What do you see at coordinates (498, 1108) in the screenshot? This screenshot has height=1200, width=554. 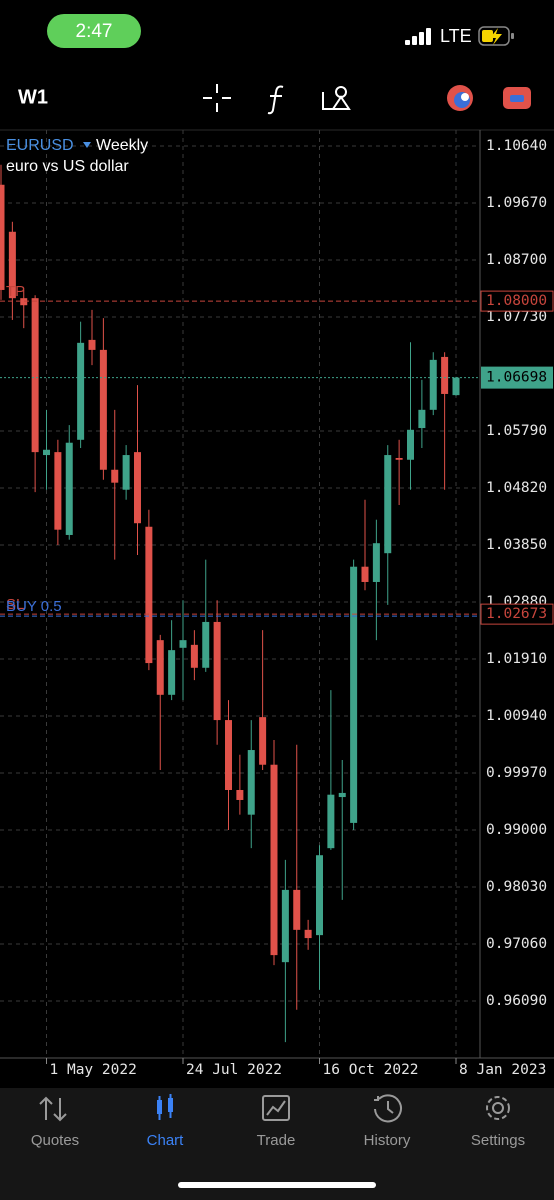 I see `settings-icon` at bounding box center [498, 1108].